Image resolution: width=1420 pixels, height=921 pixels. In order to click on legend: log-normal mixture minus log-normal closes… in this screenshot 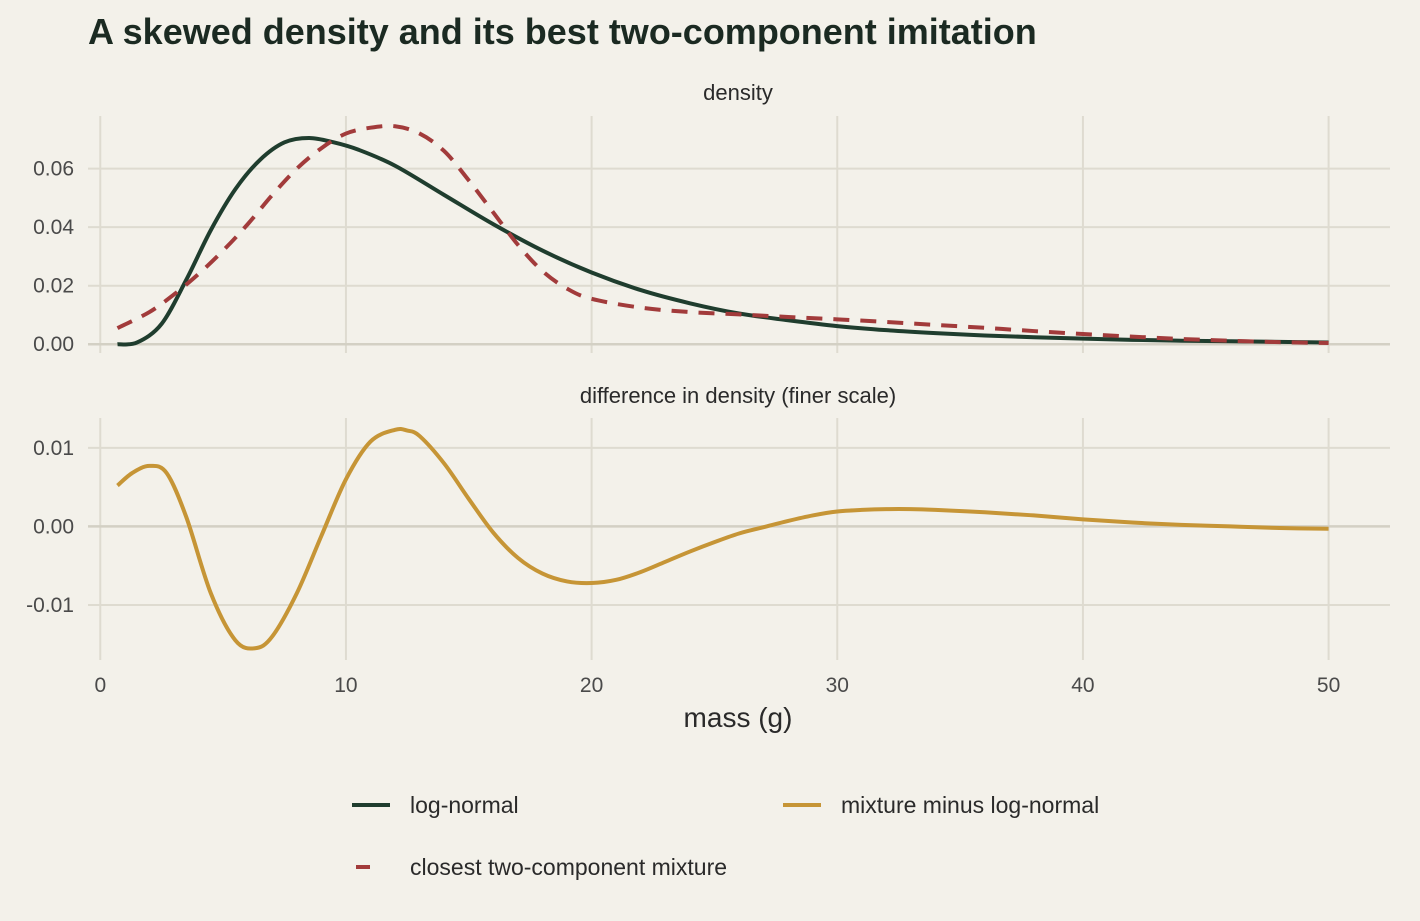, I will do `click(725, 836)`.